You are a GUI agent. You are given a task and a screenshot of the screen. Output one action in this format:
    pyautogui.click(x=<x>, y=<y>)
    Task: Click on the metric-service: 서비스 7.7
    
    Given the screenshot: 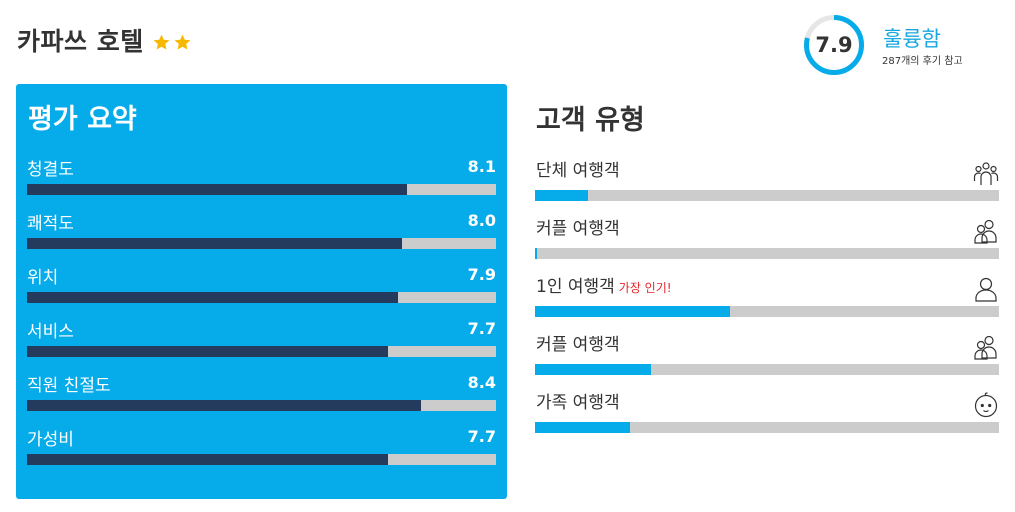 What is the action you would take?
    pyautogui.click(x=261, y=339)
    